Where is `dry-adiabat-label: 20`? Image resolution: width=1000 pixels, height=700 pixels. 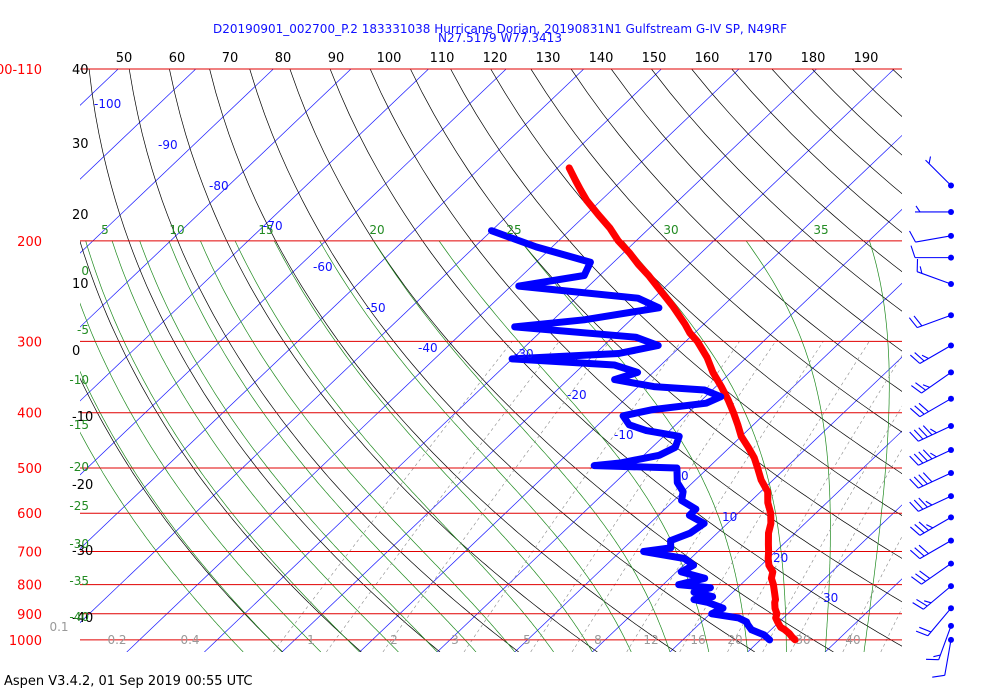
dry-adiabat-label: 20 is located at coordinates (376, 230).